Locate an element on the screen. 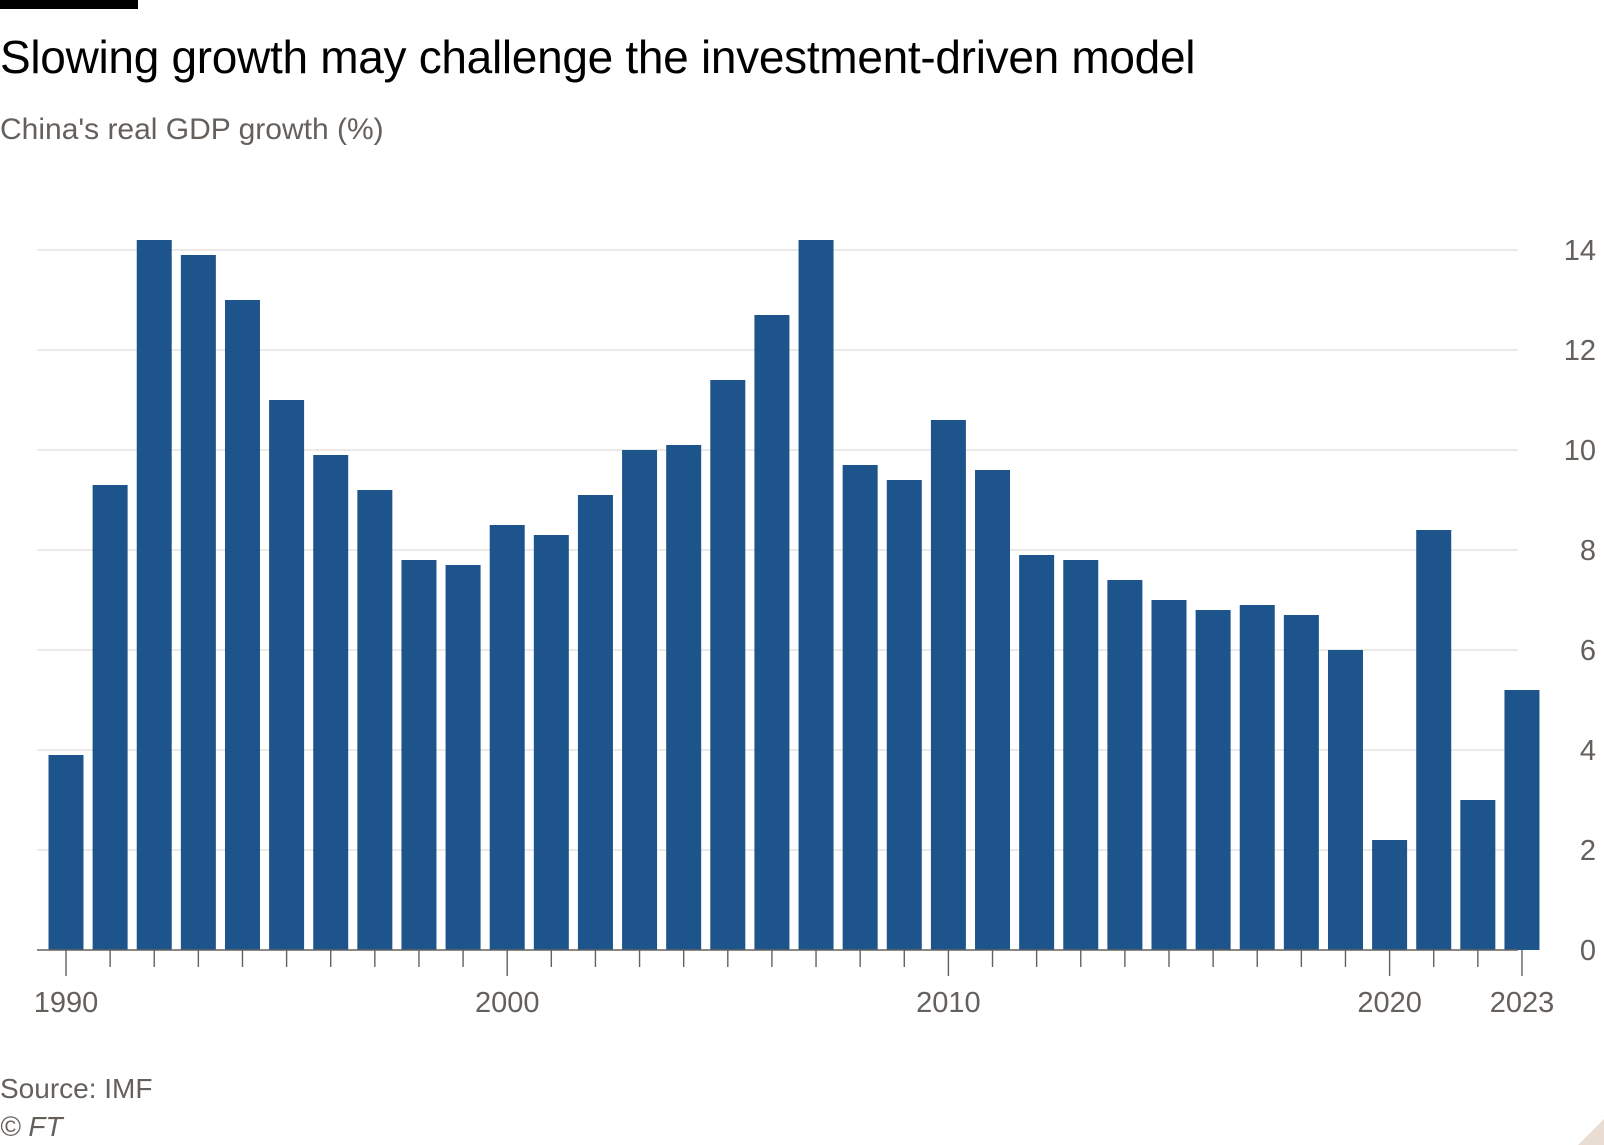  y-tick-label: 14 is located at coordinates (1580, 251).